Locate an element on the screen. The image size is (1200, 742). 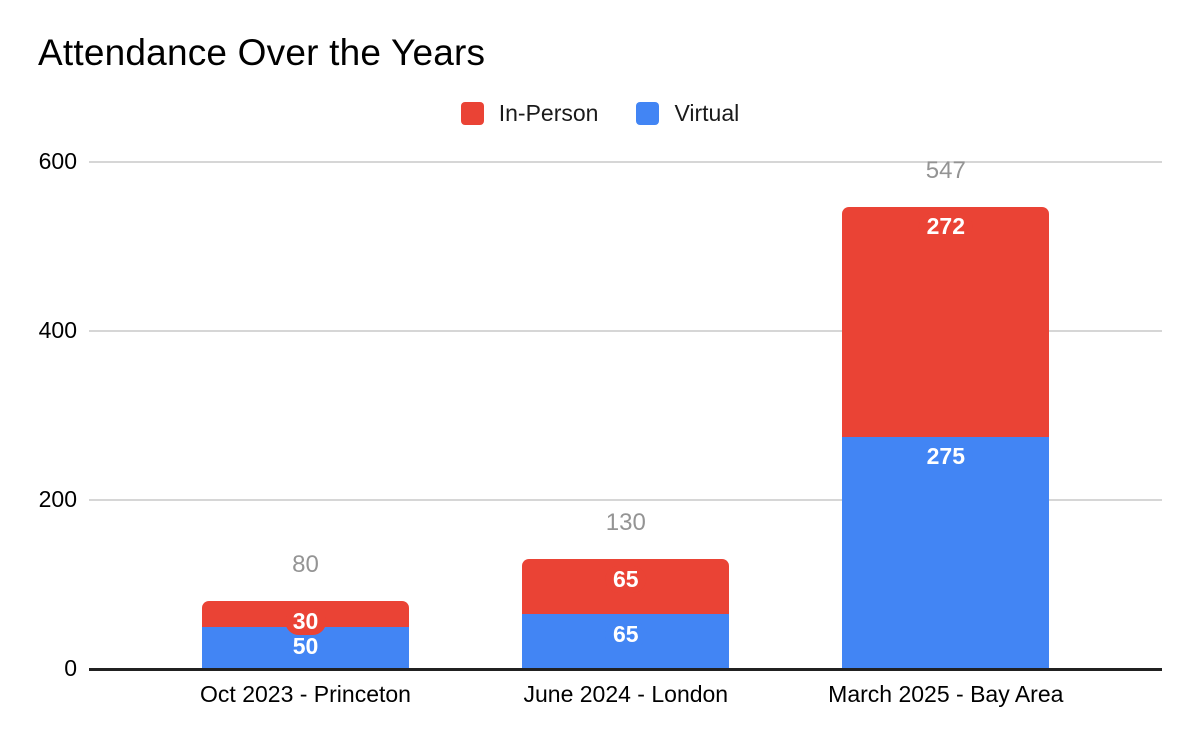
legend-label-virtual: Virtual is located at coordinates (707, 113).